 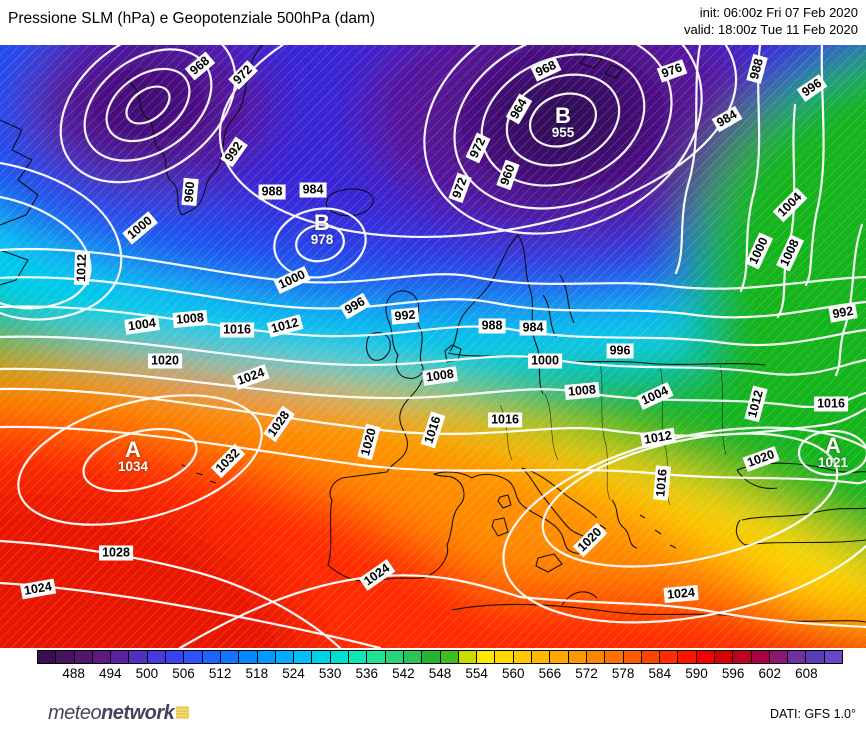 What do you see at coordinates (660, 673) in the screenshot?
I see `colorbar-tick-label: 584` at bounding box center [660, 673].